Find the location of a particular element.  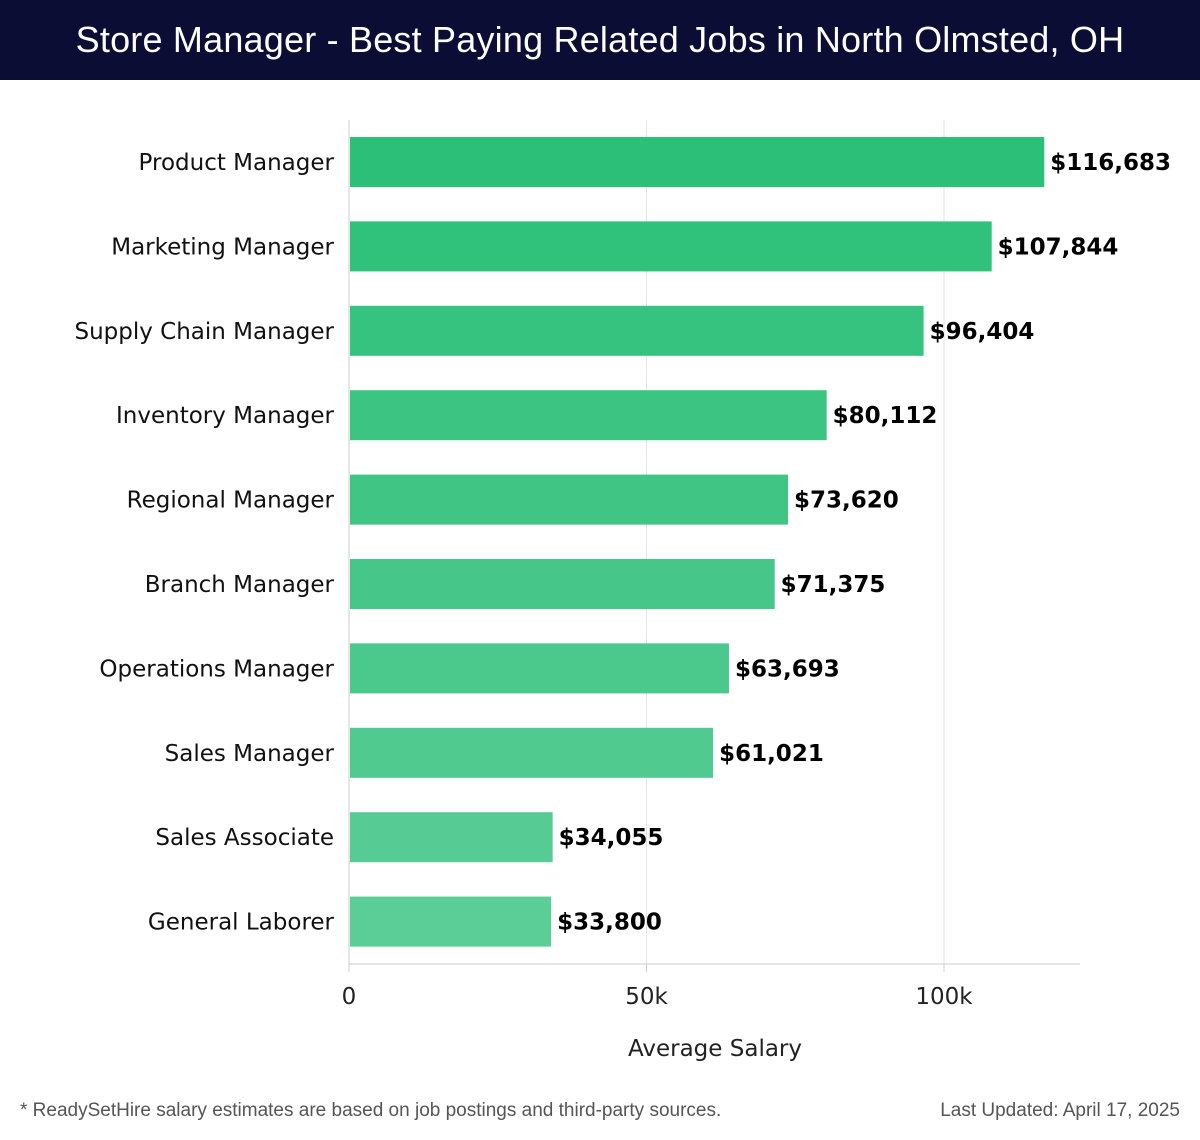

category-label: Inventory Manager is located at coordinates (225, 416).